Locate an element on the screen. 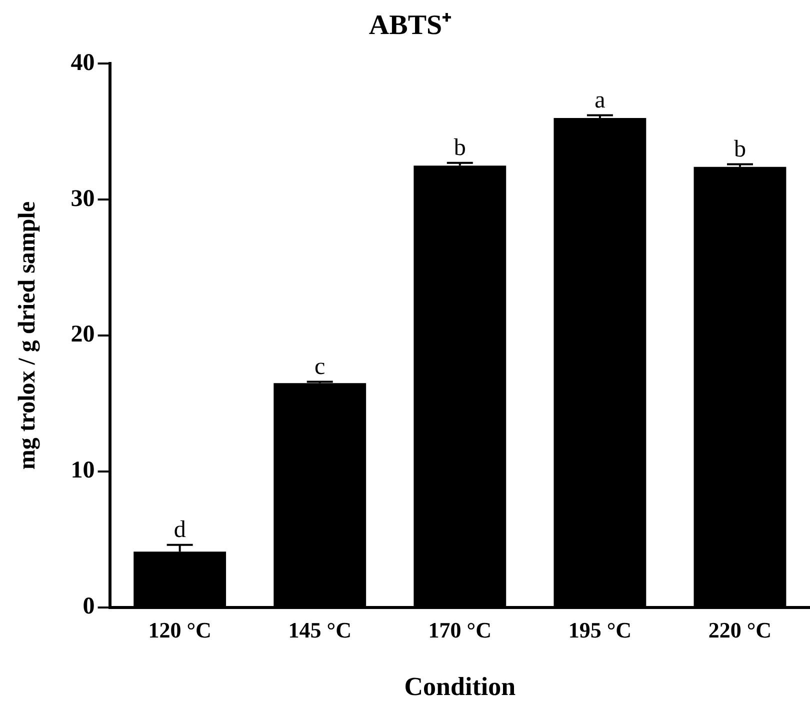  annotation: a is located at coordinates (600, 101).